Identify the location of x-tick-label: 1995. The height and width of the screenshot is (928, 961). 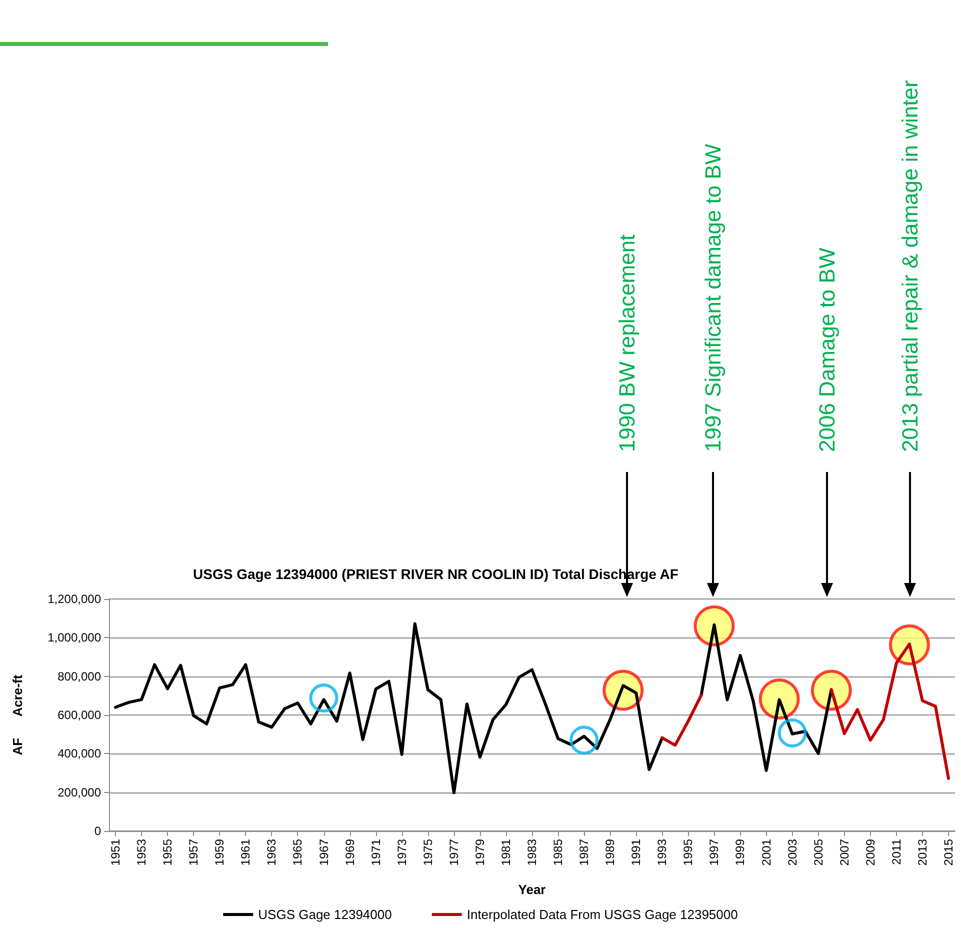
(688, 852).